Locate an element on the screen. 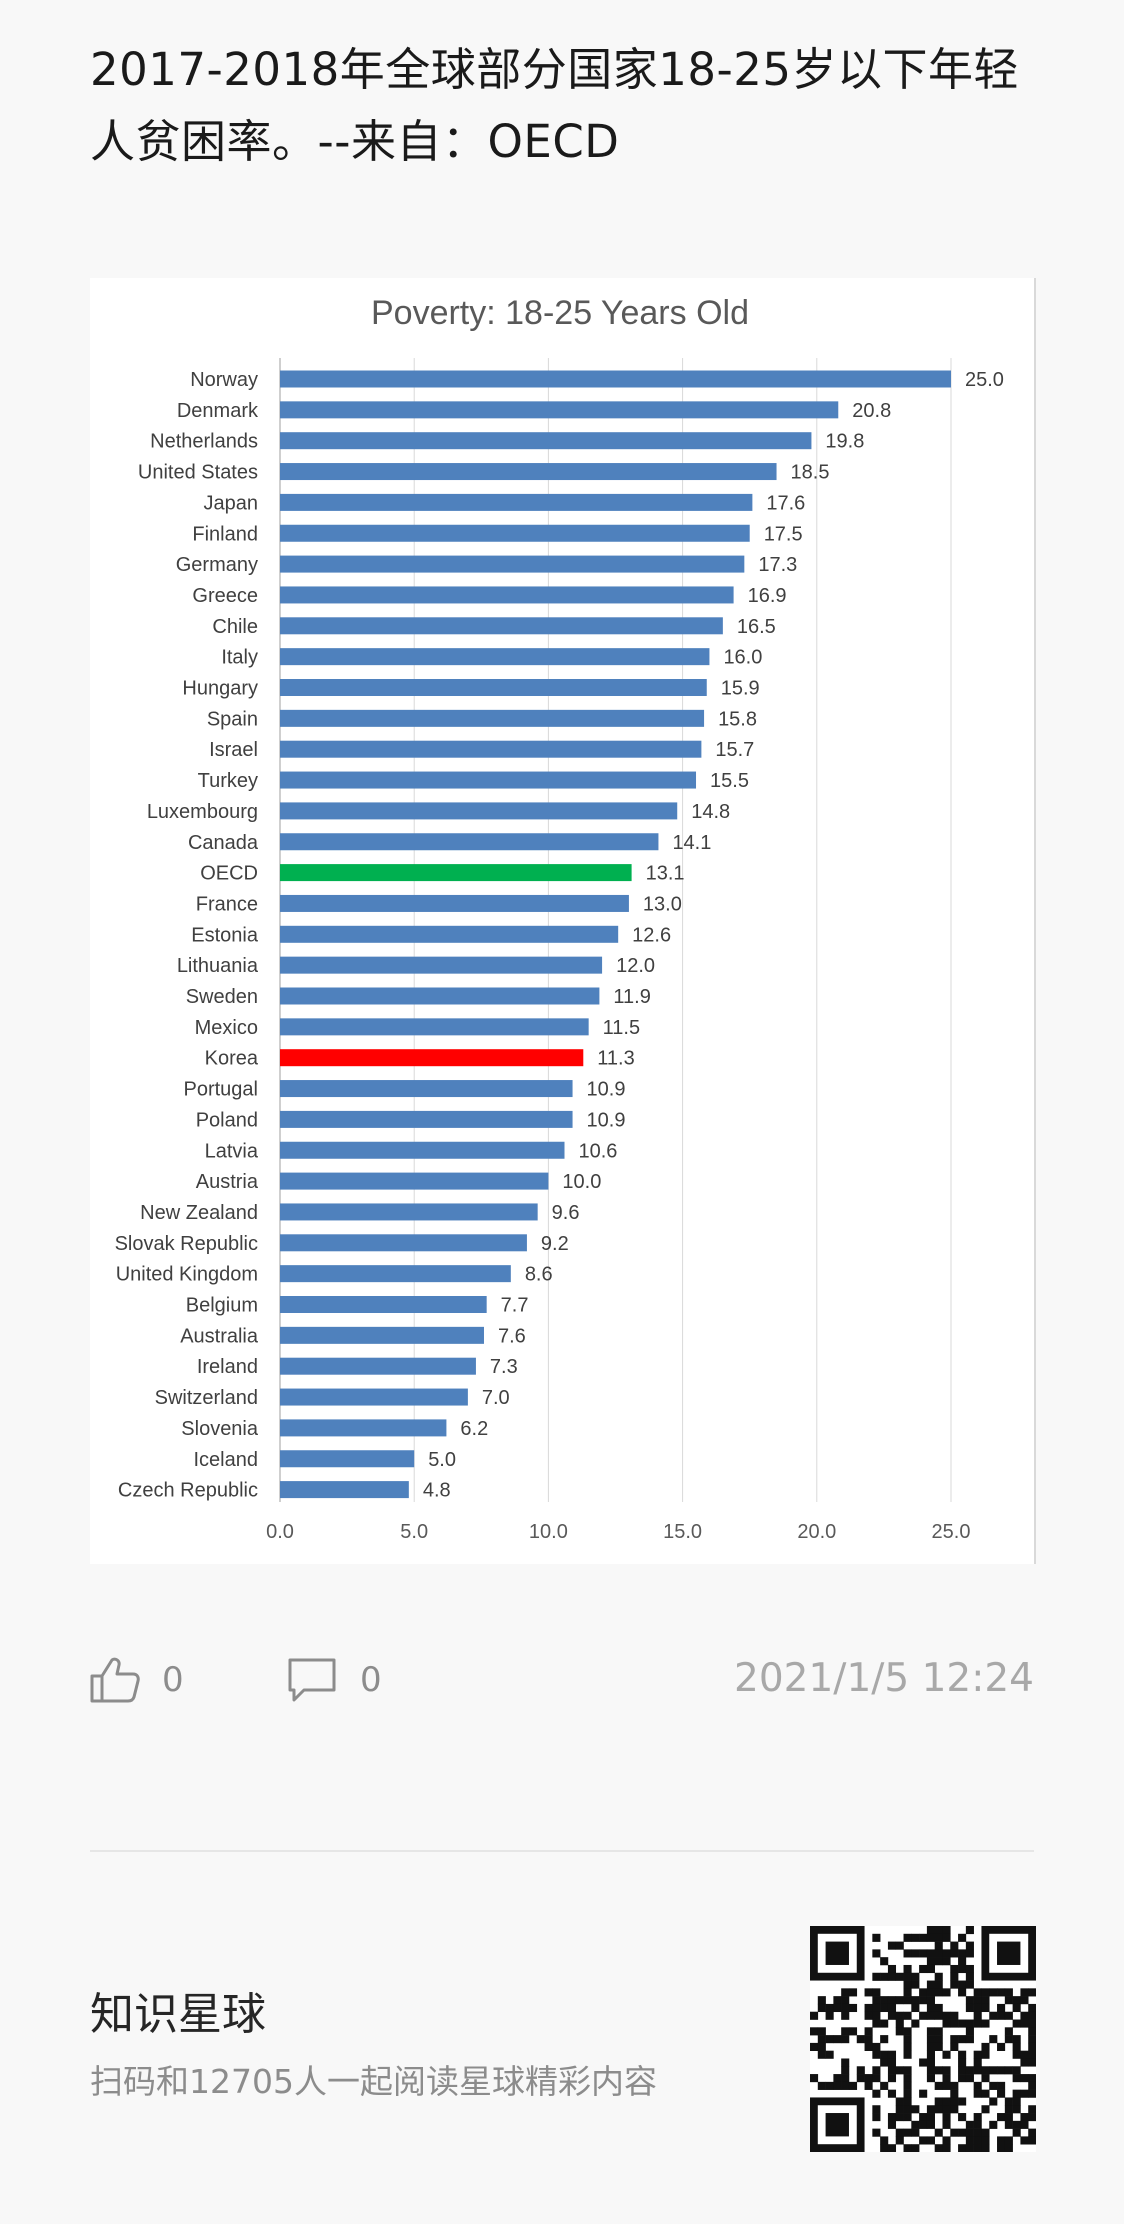  value-label: 11.3 is located at coordinates (615, 1059).